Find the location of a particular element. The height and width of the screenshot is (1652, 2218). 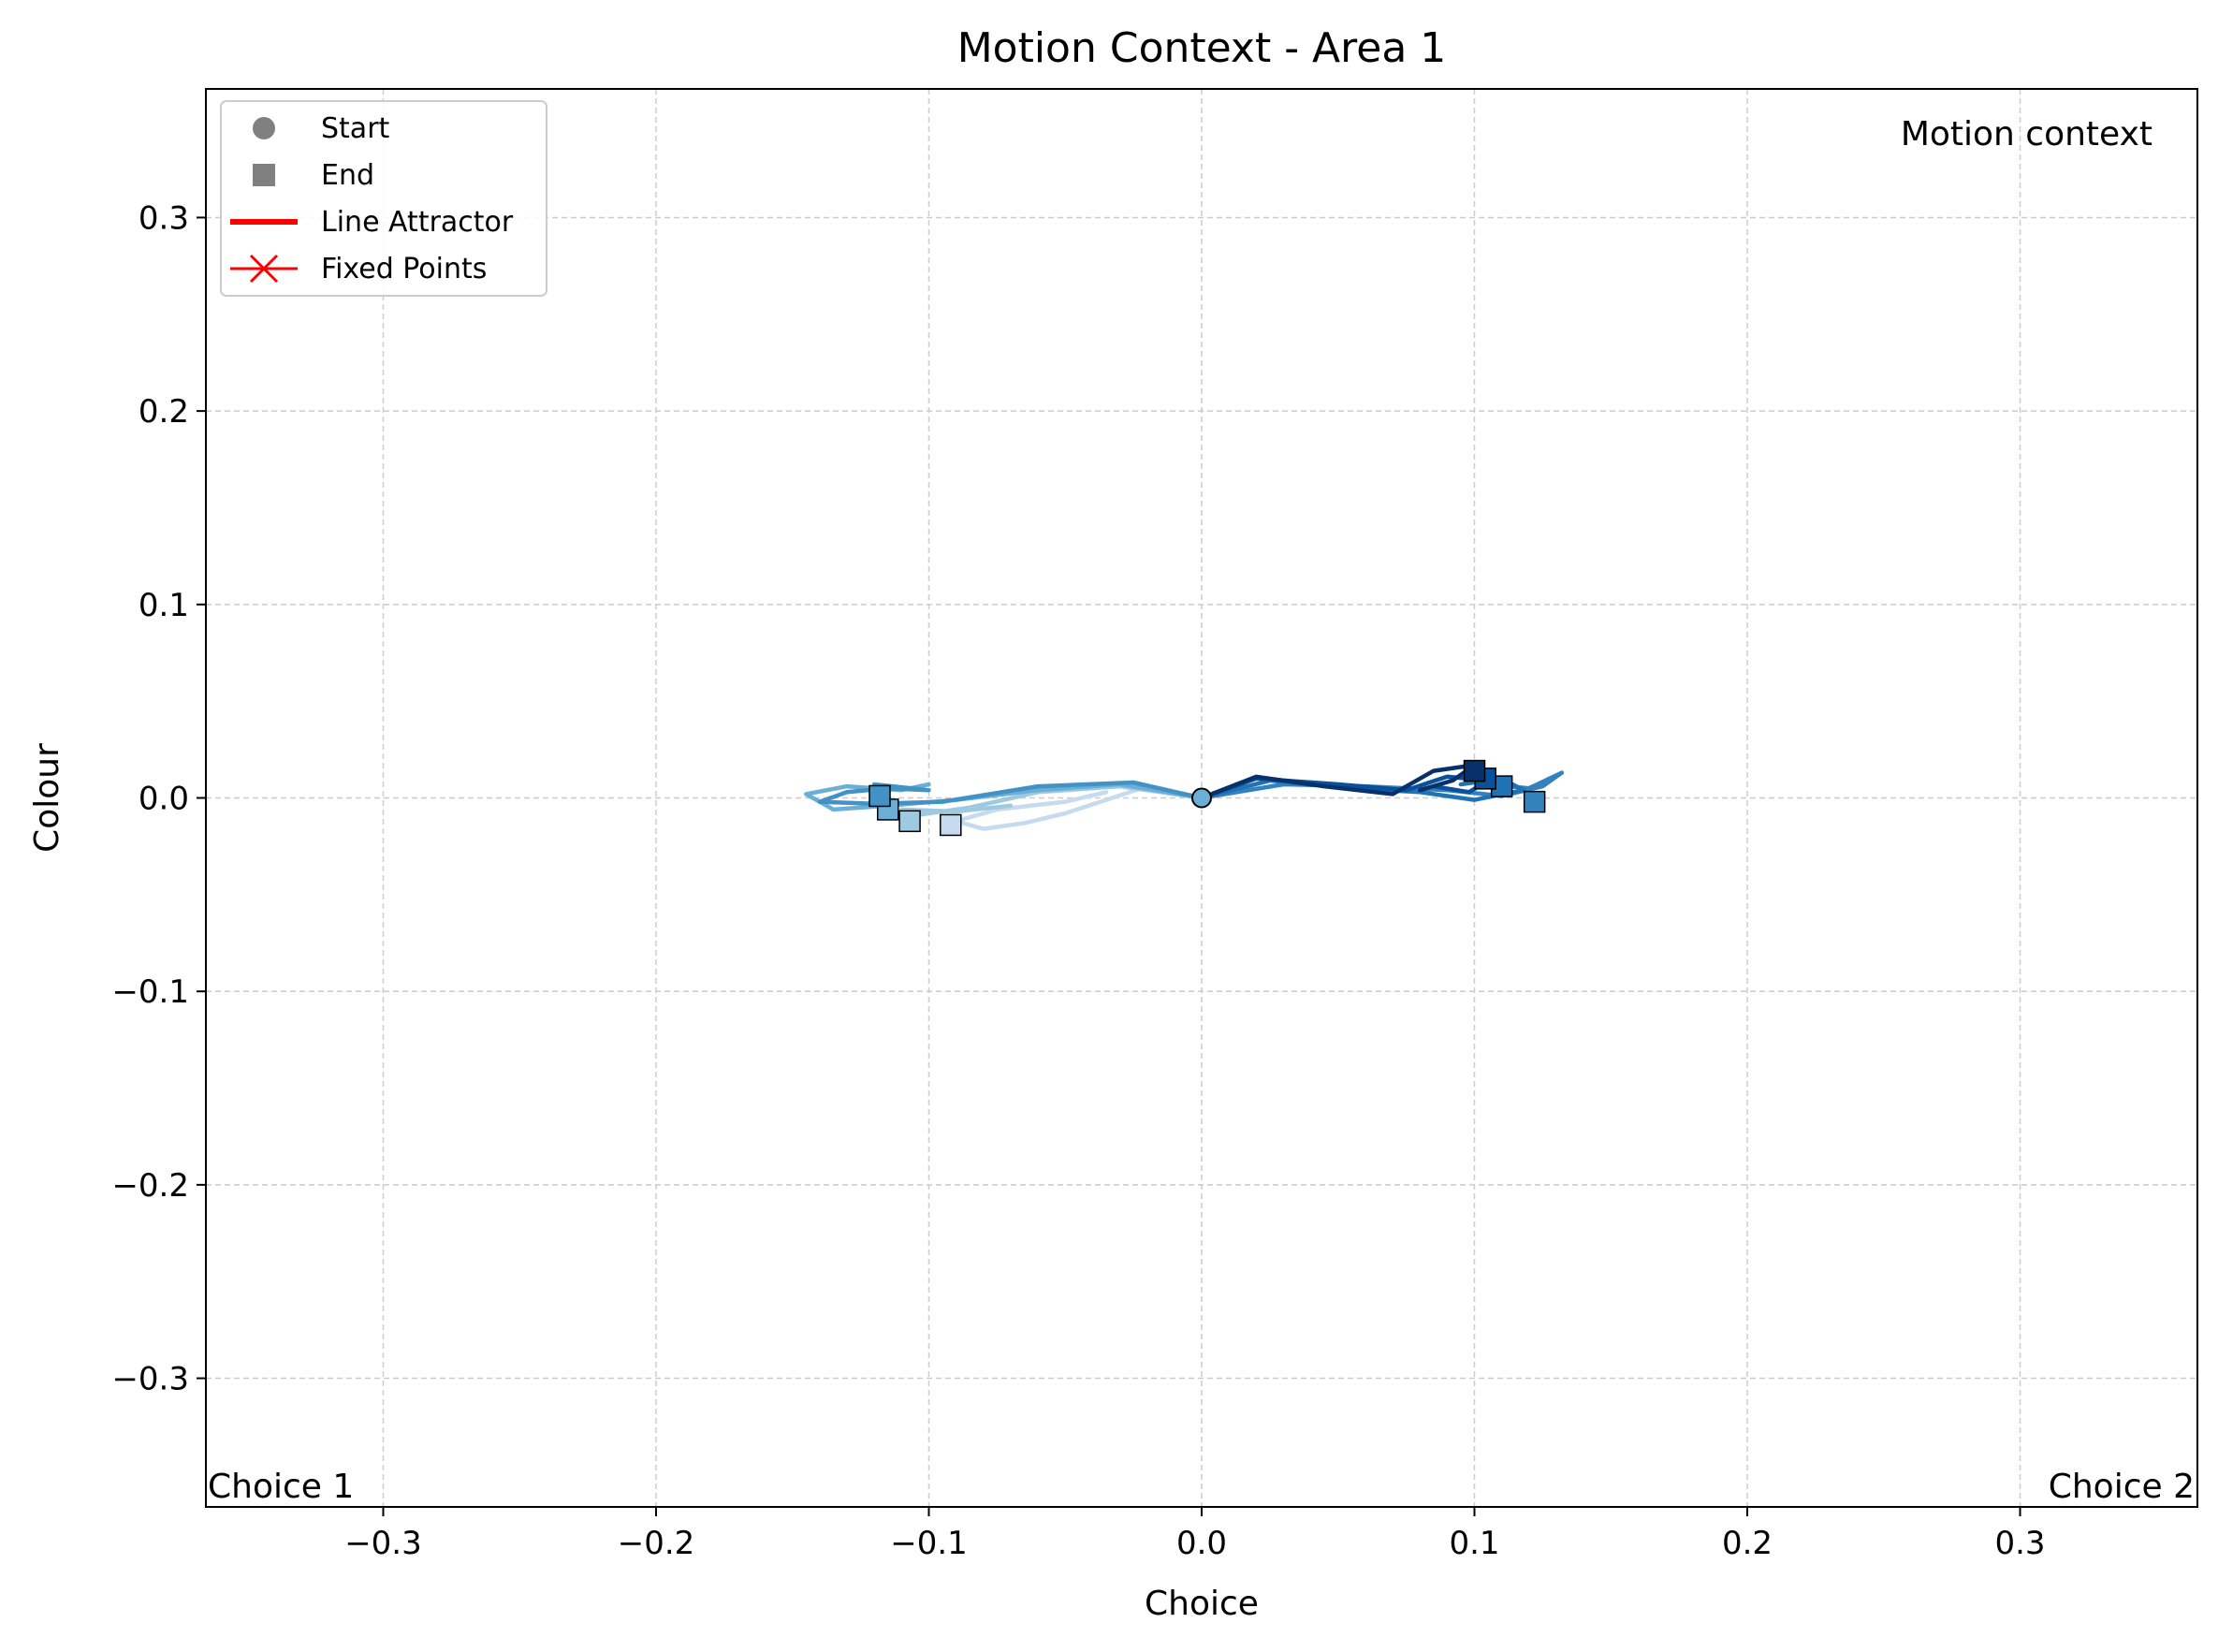

legend-end-marker is located at coordinates (264, 175).